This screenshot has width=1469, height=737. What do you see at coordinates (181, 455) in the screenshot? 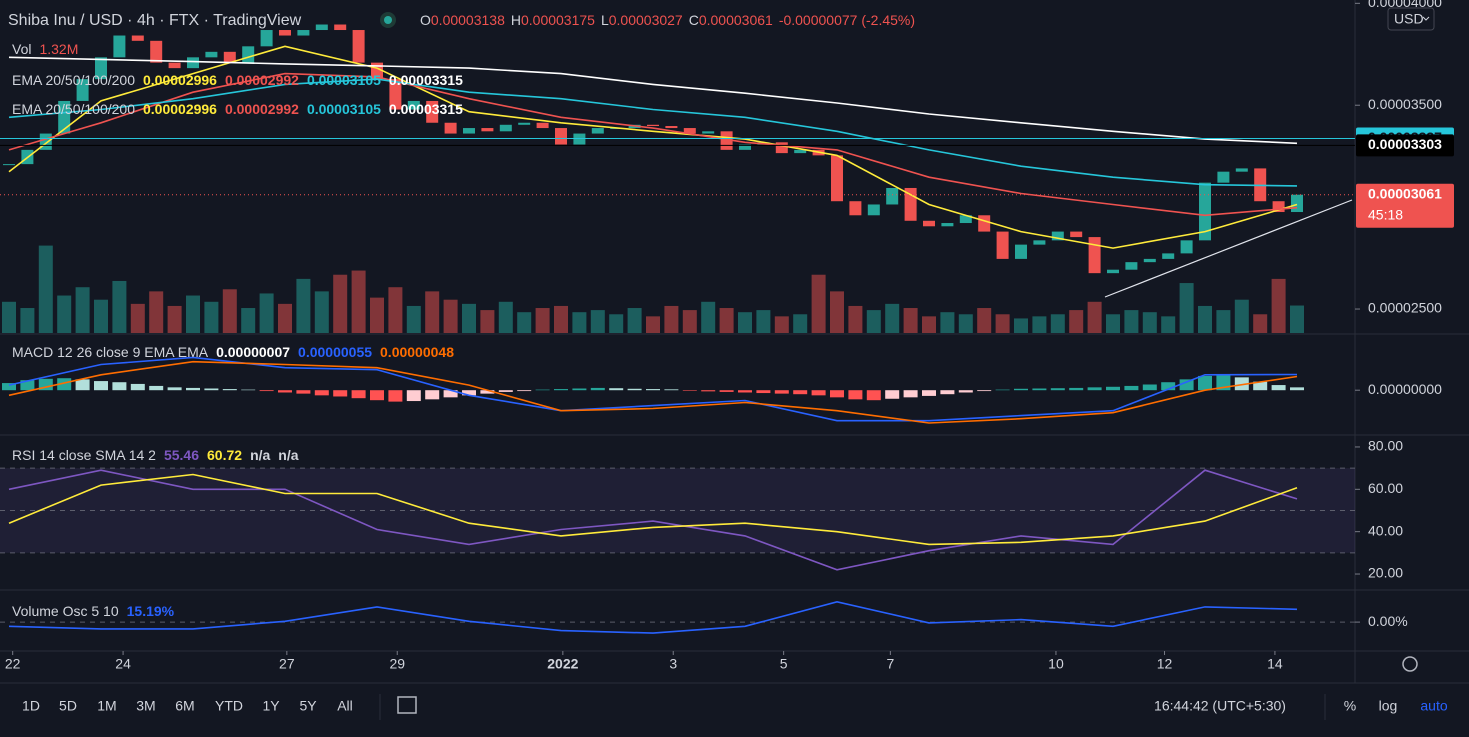
I see `legend-value: 55.46` at bounding box center [181, 455].